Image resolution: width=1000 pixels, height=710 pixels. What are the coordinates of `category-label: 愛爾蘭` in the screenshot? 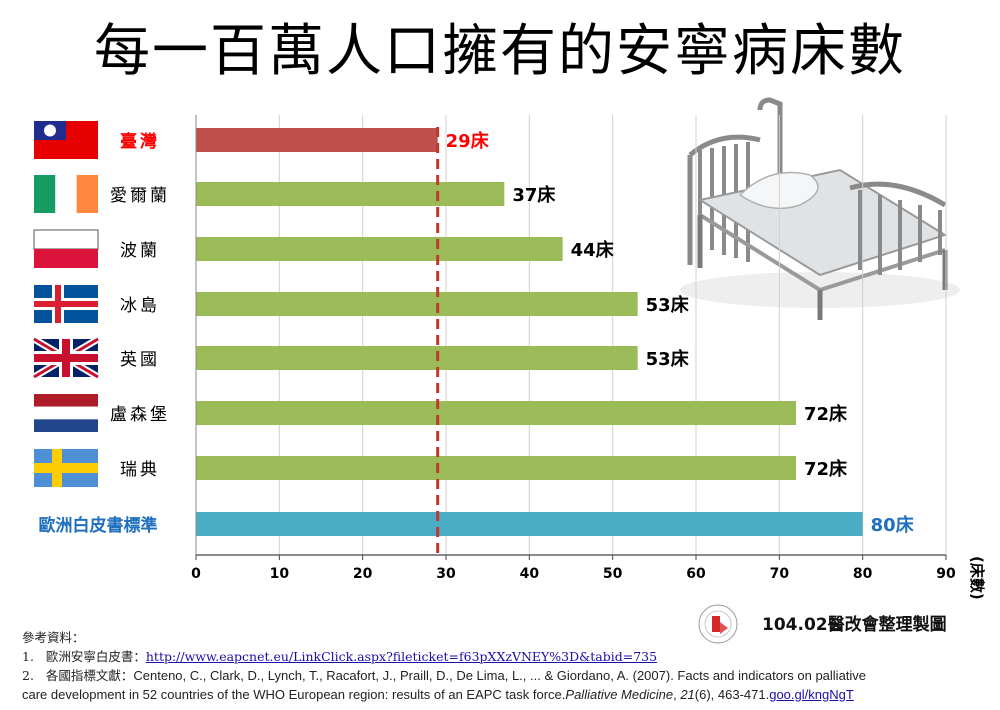 It's located at (140, 196).